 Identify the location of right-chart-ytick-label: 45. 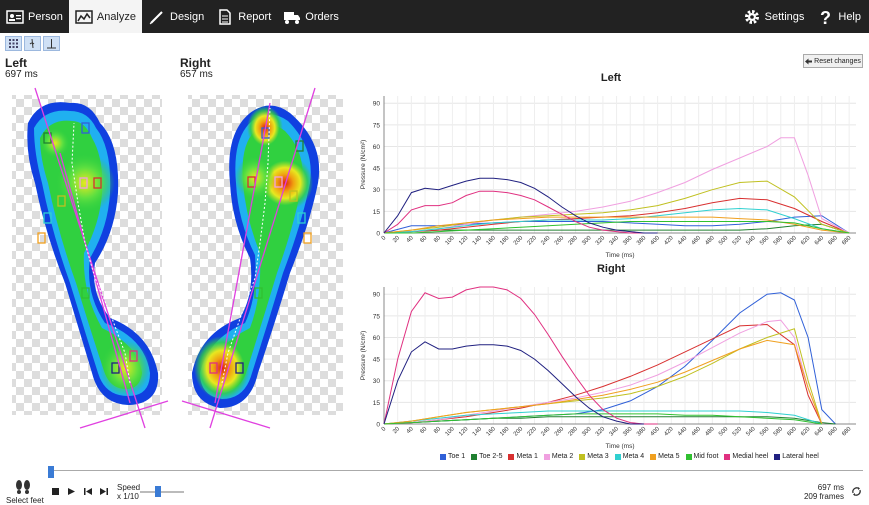
(377, 360).